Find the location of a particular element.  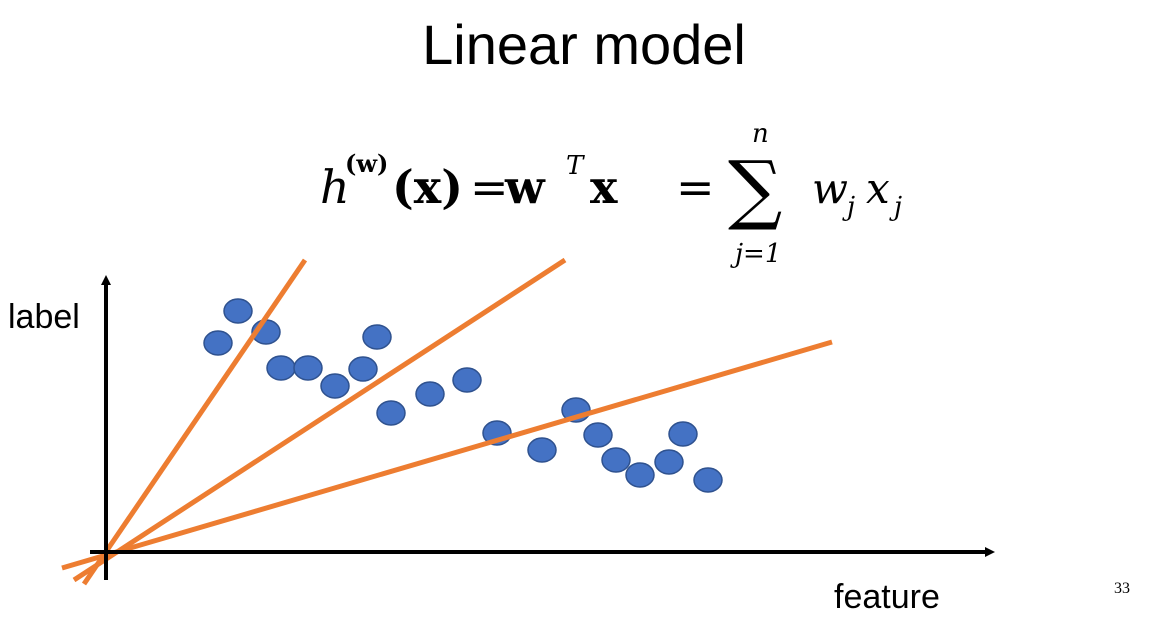

formula-sum-upper: n is located at coordinates (760, 134).